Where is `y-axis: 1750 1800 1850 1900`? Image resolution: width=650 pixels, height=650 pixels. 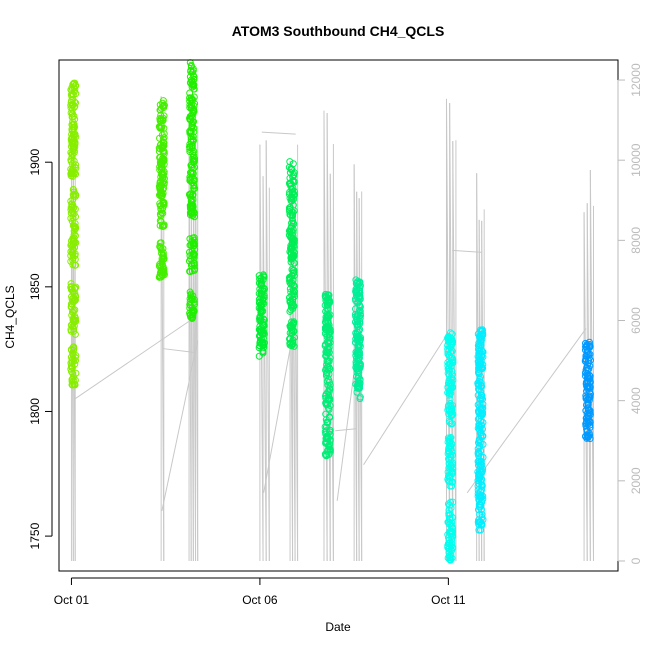
y-axis: 1750 1800 1850 1900 is located at coordinates (40, 349).